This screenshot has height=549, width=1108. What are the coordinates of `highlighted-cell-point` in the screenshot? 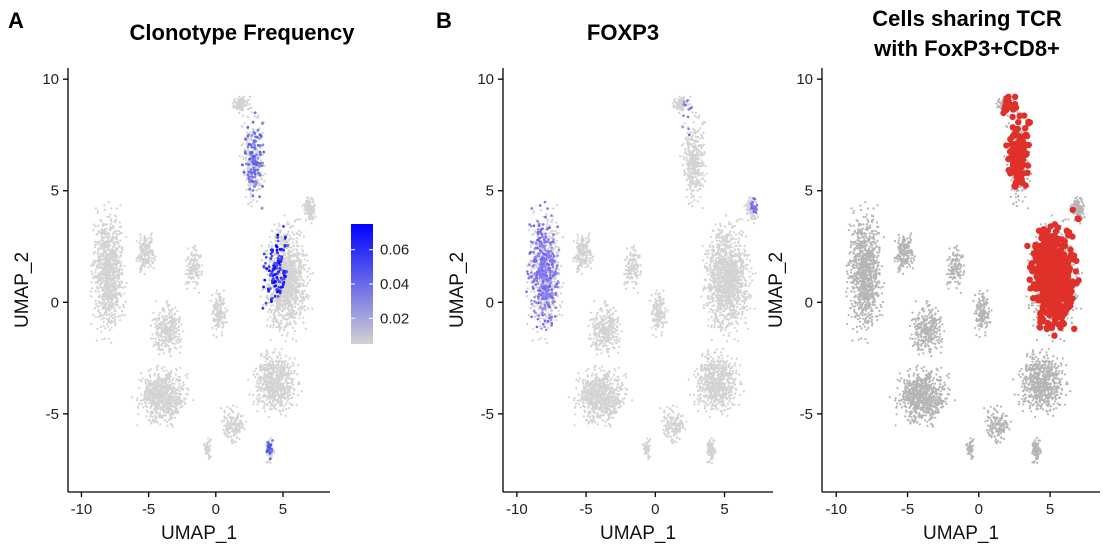 It's located at (244, 172).